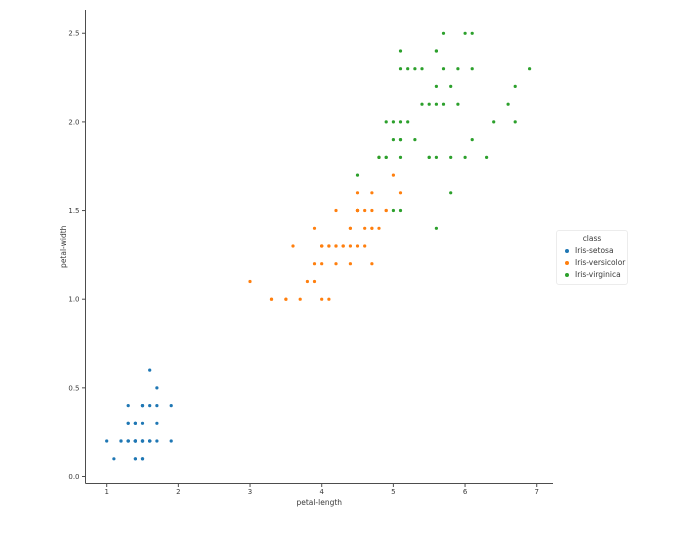 The width and height of the screenshot is (694, 542). I want to click on x-tick-label: 3, so click(250, 492).